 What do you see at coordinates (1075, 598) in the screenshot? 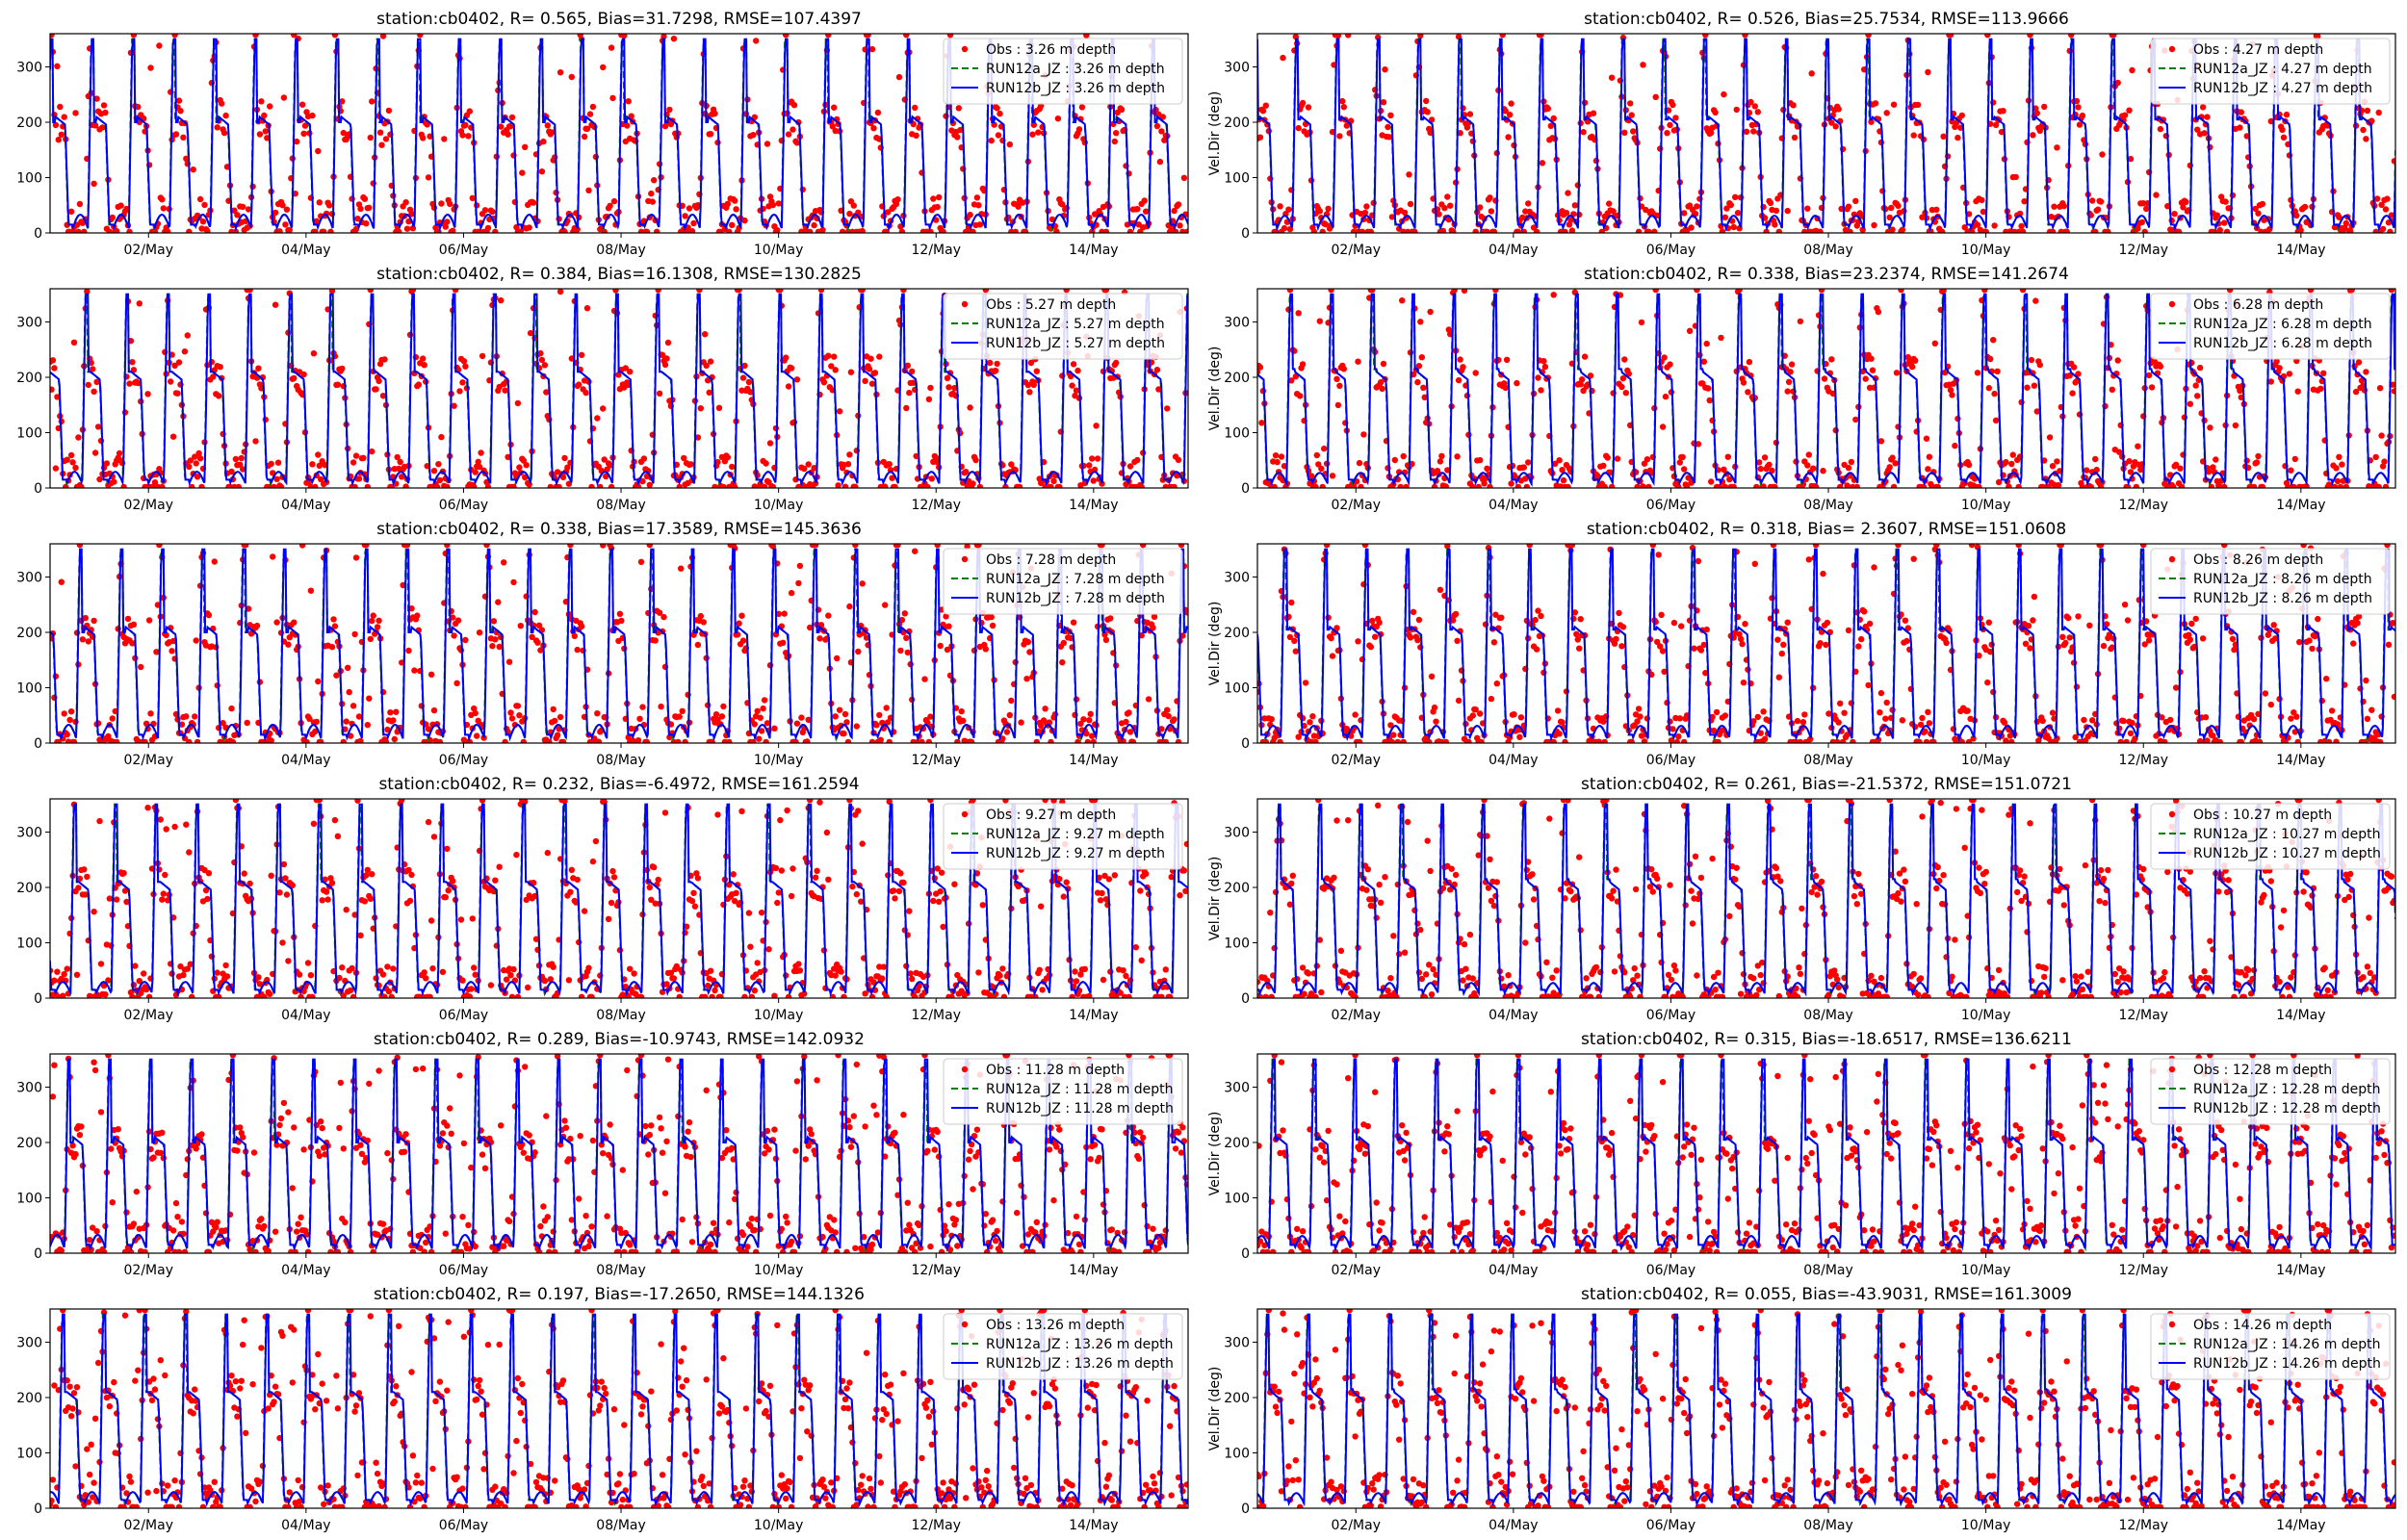
I see `legend-entry: RUN12b_JZ : 7.28 m depth` at bounding box center [1075, 598].